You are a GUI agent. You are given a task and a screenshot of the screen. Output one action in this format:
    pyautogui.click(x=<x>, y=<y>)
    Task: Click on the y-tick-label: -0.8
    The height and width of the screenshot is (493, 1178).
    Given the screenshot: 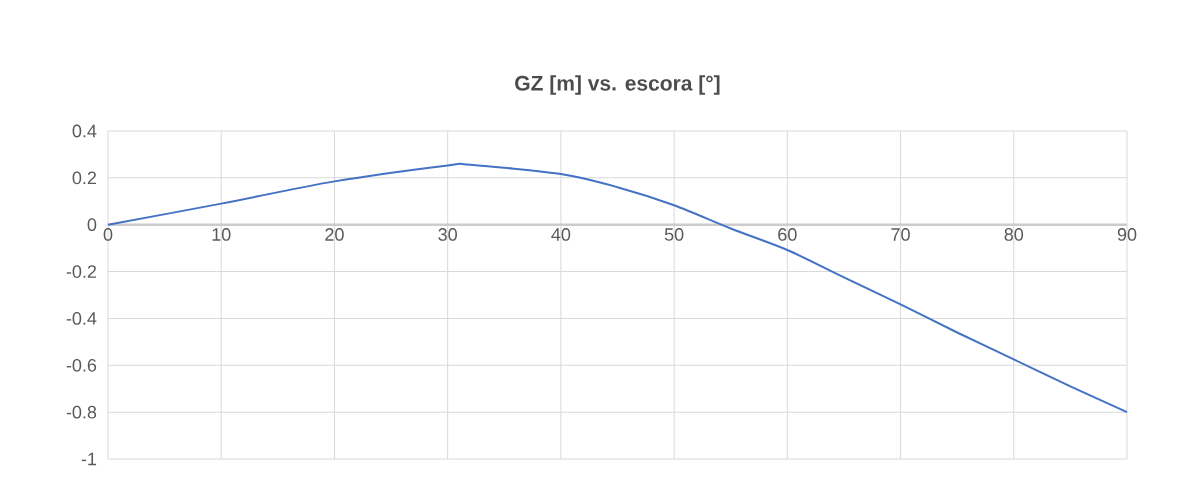 What is the action you would take?
    pyautogui.click(x=81, y=412)
    